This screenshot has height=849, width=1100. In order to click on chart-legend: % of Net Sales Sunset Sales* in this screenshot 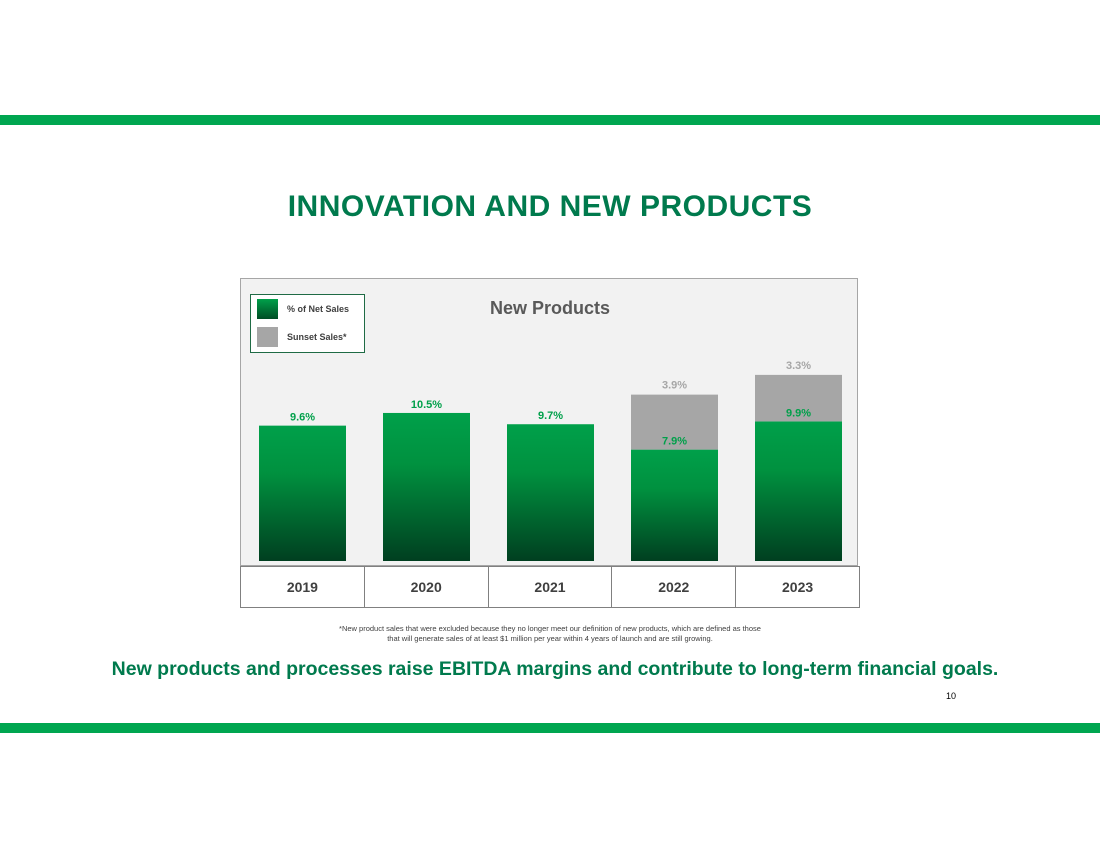, I will do `click(307, 323)`.